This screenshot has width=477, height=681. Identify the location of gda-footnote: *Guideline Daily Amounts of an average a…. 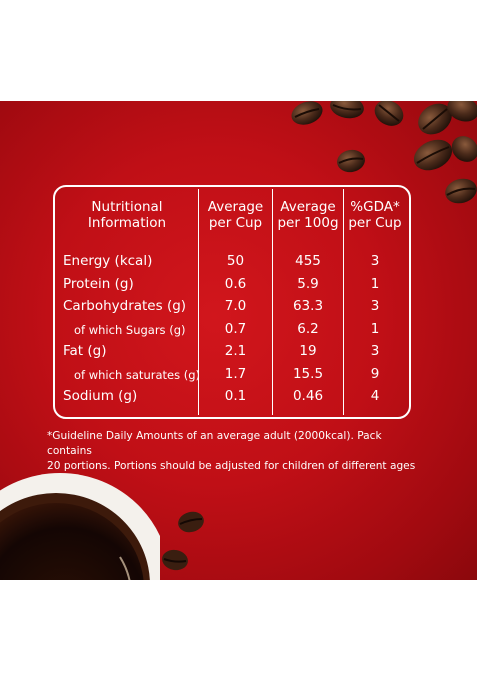
(231, 451).